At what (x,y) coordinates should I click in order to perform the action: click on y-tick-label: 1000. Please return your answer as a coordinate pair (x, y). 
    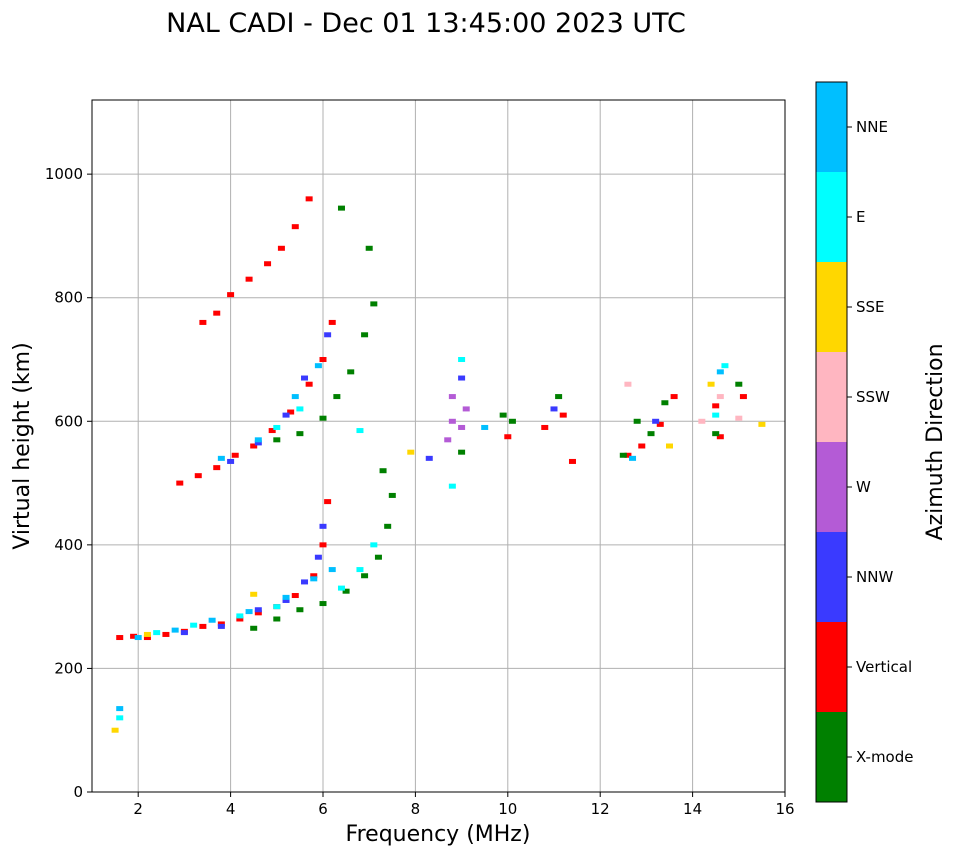
    Looking at the image, I should click on (64, 174).